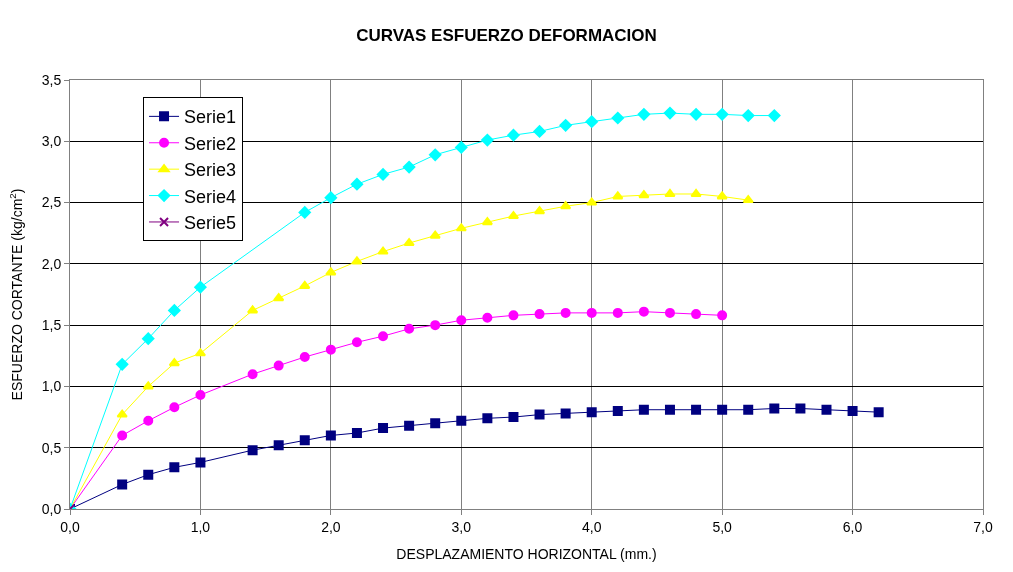 This screenshot has width=1013, height=572. I want to click on legend-label: Serie5, so click(210, 222).